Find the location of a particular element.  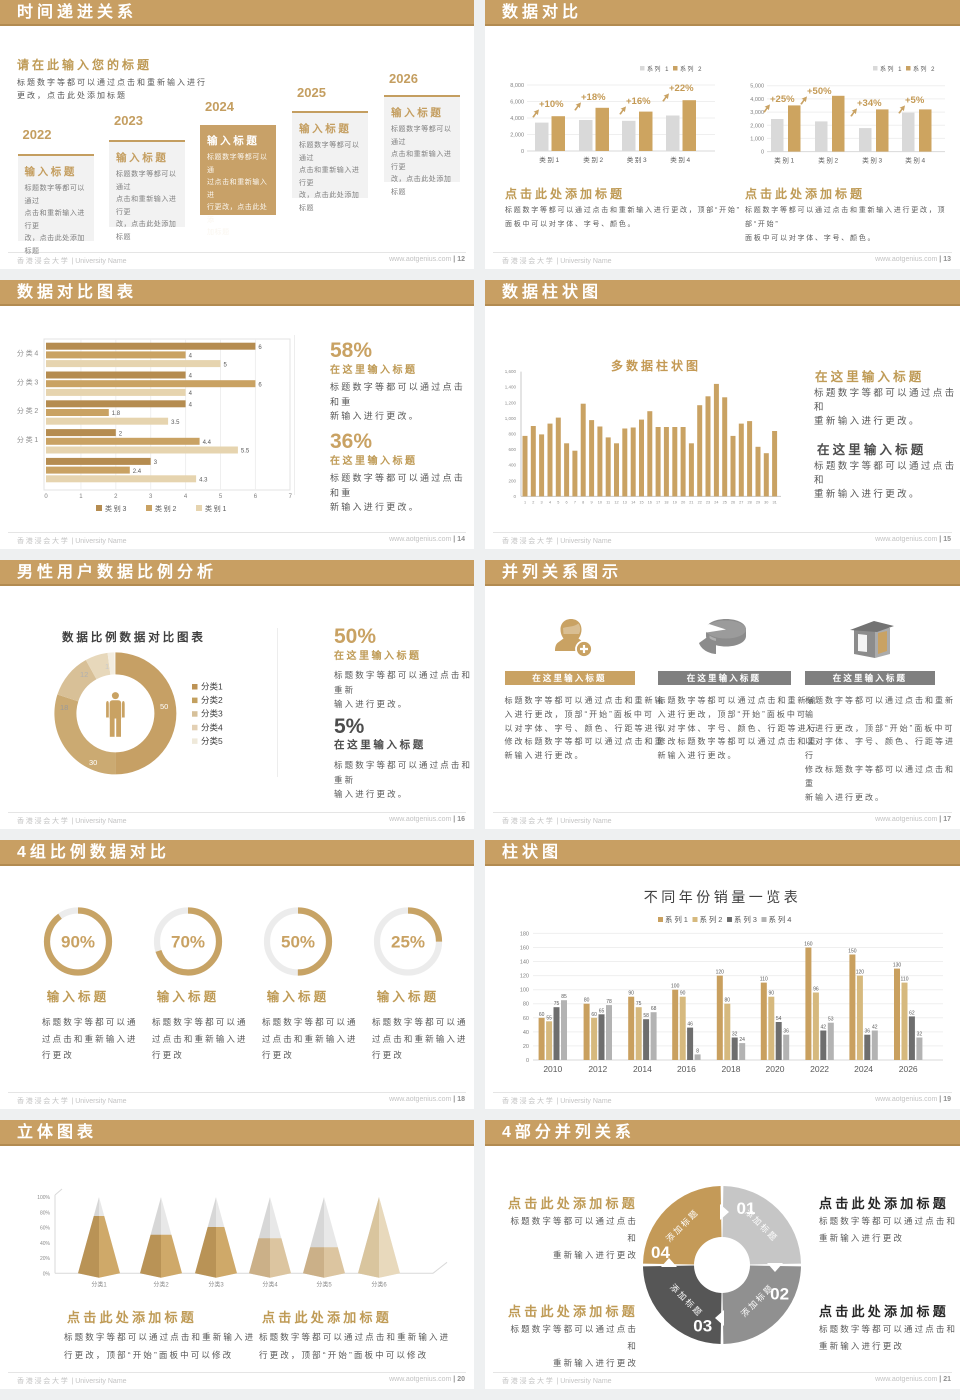

svg-text: 25 is located at coordinates (725, 502).